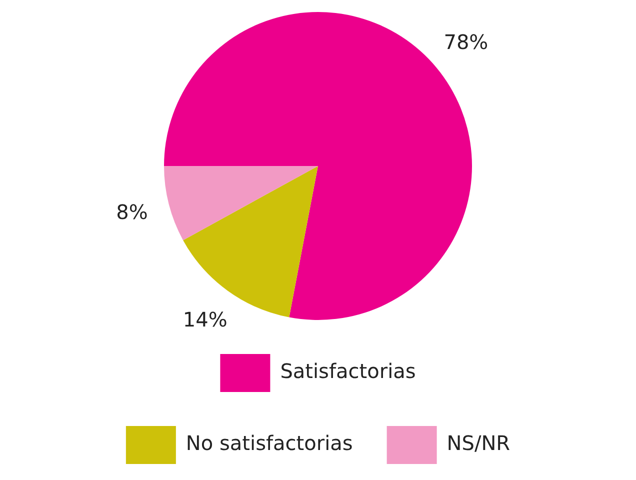 This screenshot has width=636, height=480. What do you see at coordinates (269, 443) in the screenshot?
I see `legend-label: No satisfactorias` at bounding box center [269, 443].